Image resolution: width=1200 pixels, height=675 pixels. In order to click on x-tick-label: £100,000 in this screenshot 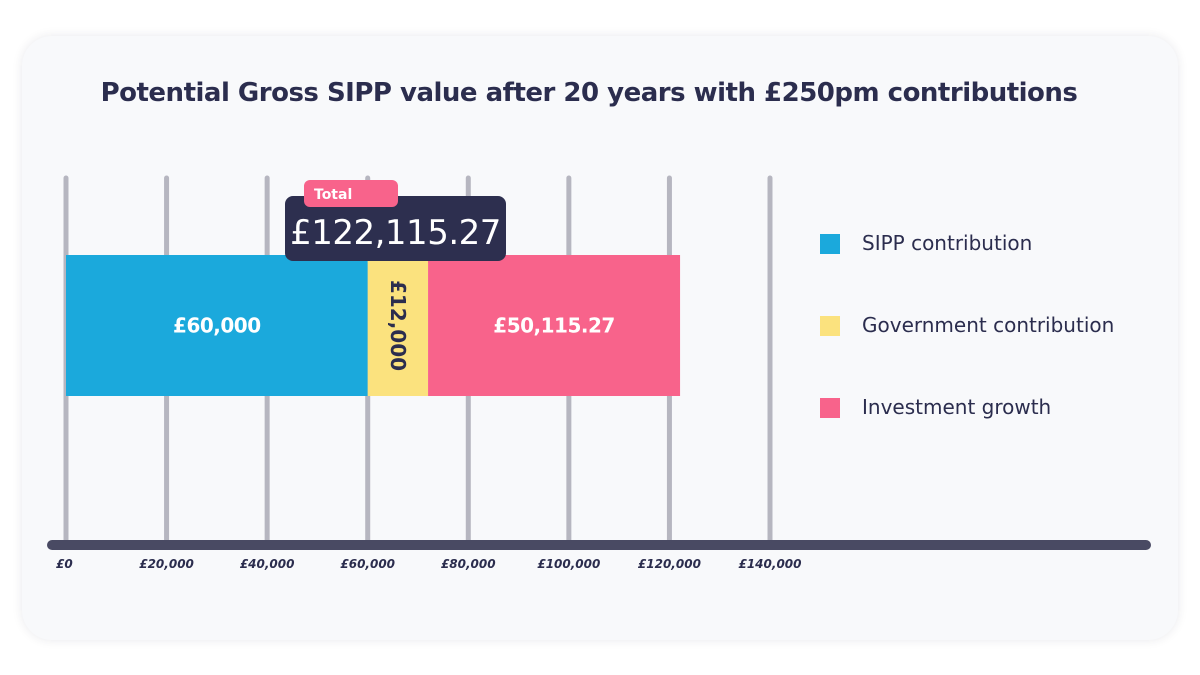, I will do `click(568, 564)`.